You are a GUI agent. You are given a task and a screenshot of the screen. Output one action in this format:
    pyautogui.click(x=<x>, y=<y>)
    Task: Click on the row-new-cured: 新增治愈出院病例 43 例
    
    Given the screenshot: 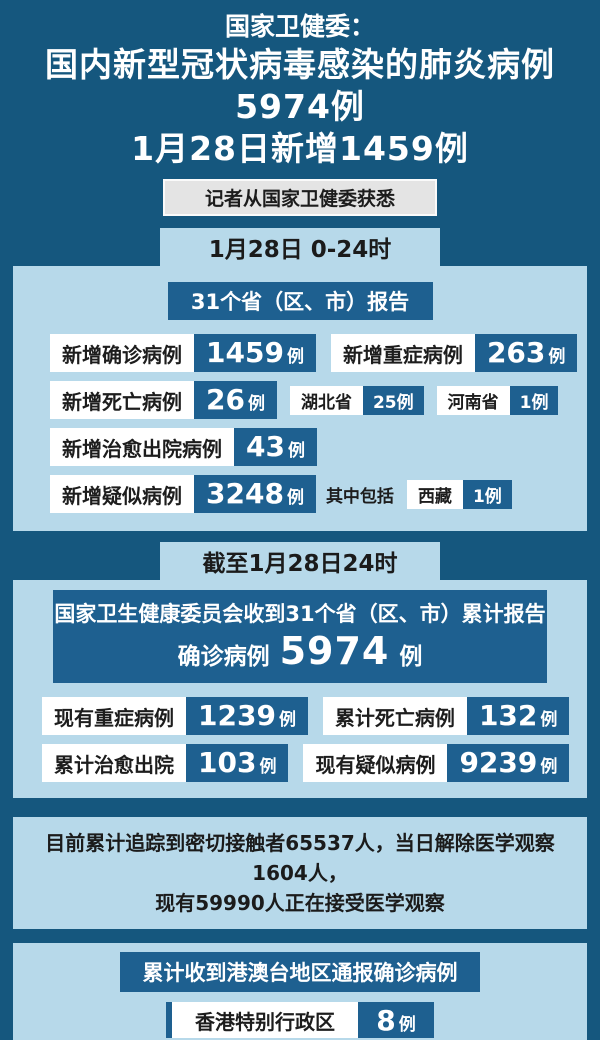 What is the action you would take?
    pyautogui.click(x=318, y=447)
    